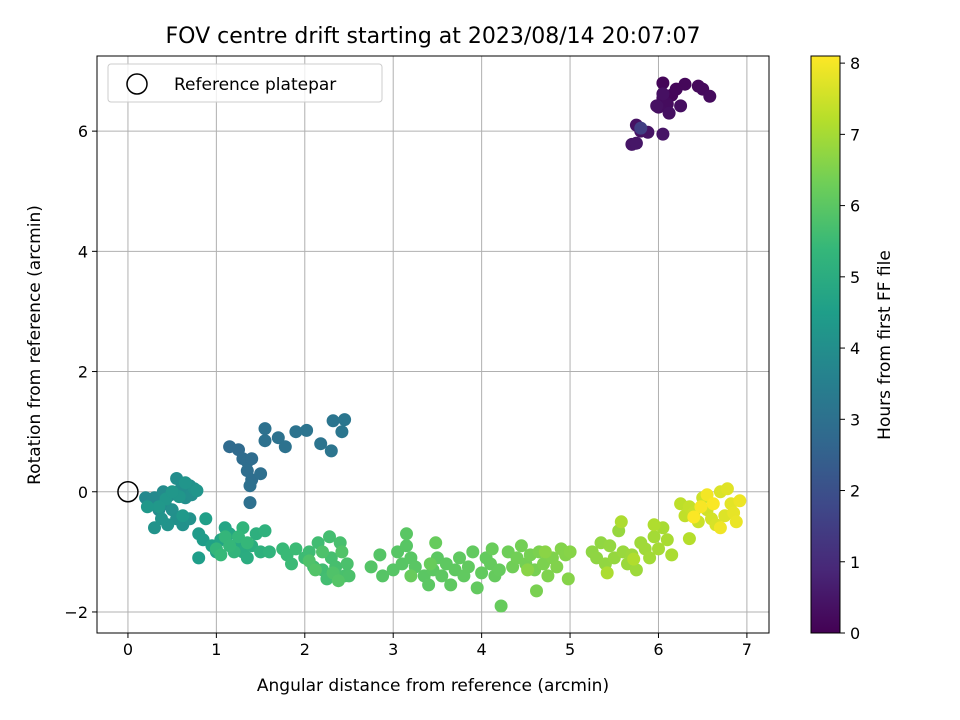  Describe the element at coordinates (83, 131) in the screenshot. I see `y-tick-label: 6` at that location.